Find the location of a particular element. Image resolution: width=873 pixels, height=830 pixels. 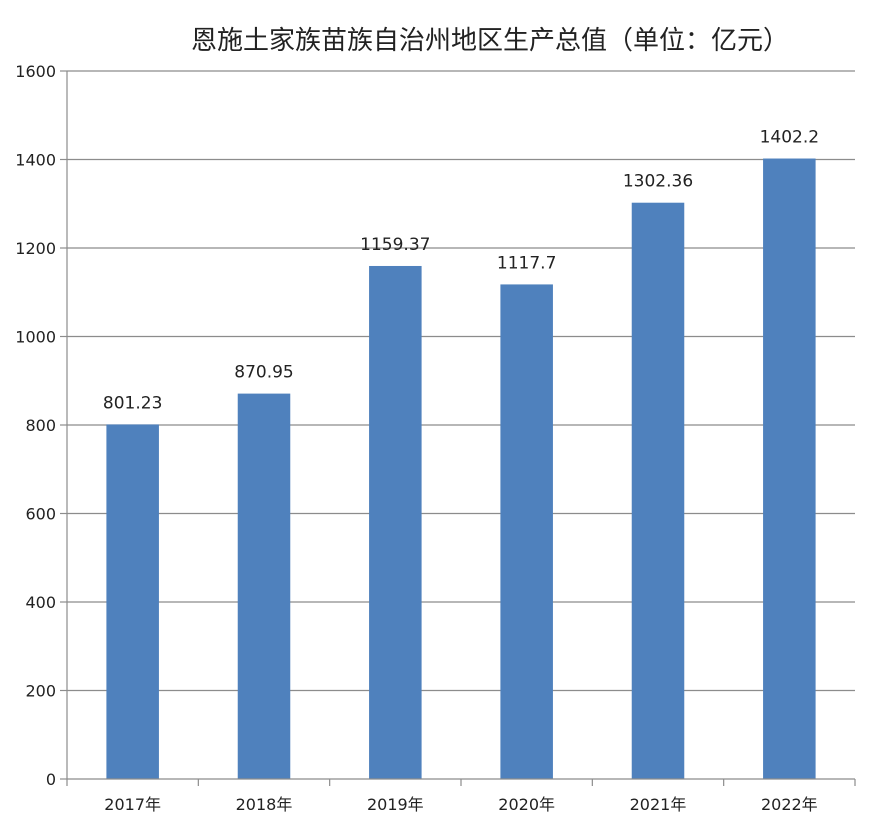

data-label: 801.23 is located at coordinates (132, 403).